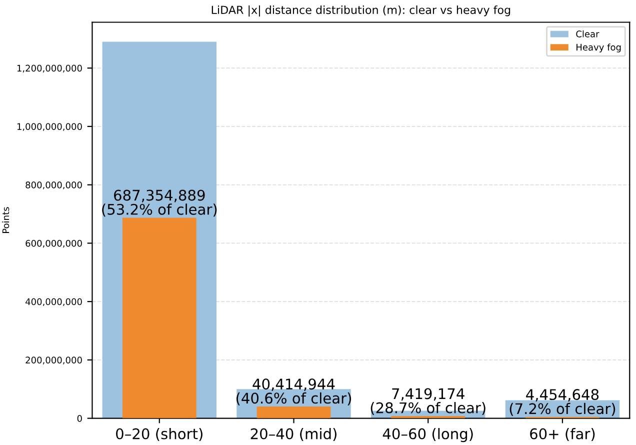  Describe the element at coordinates (54, 244) in the screenshot. I see `y-tick-label: 600,000,000` at that location.